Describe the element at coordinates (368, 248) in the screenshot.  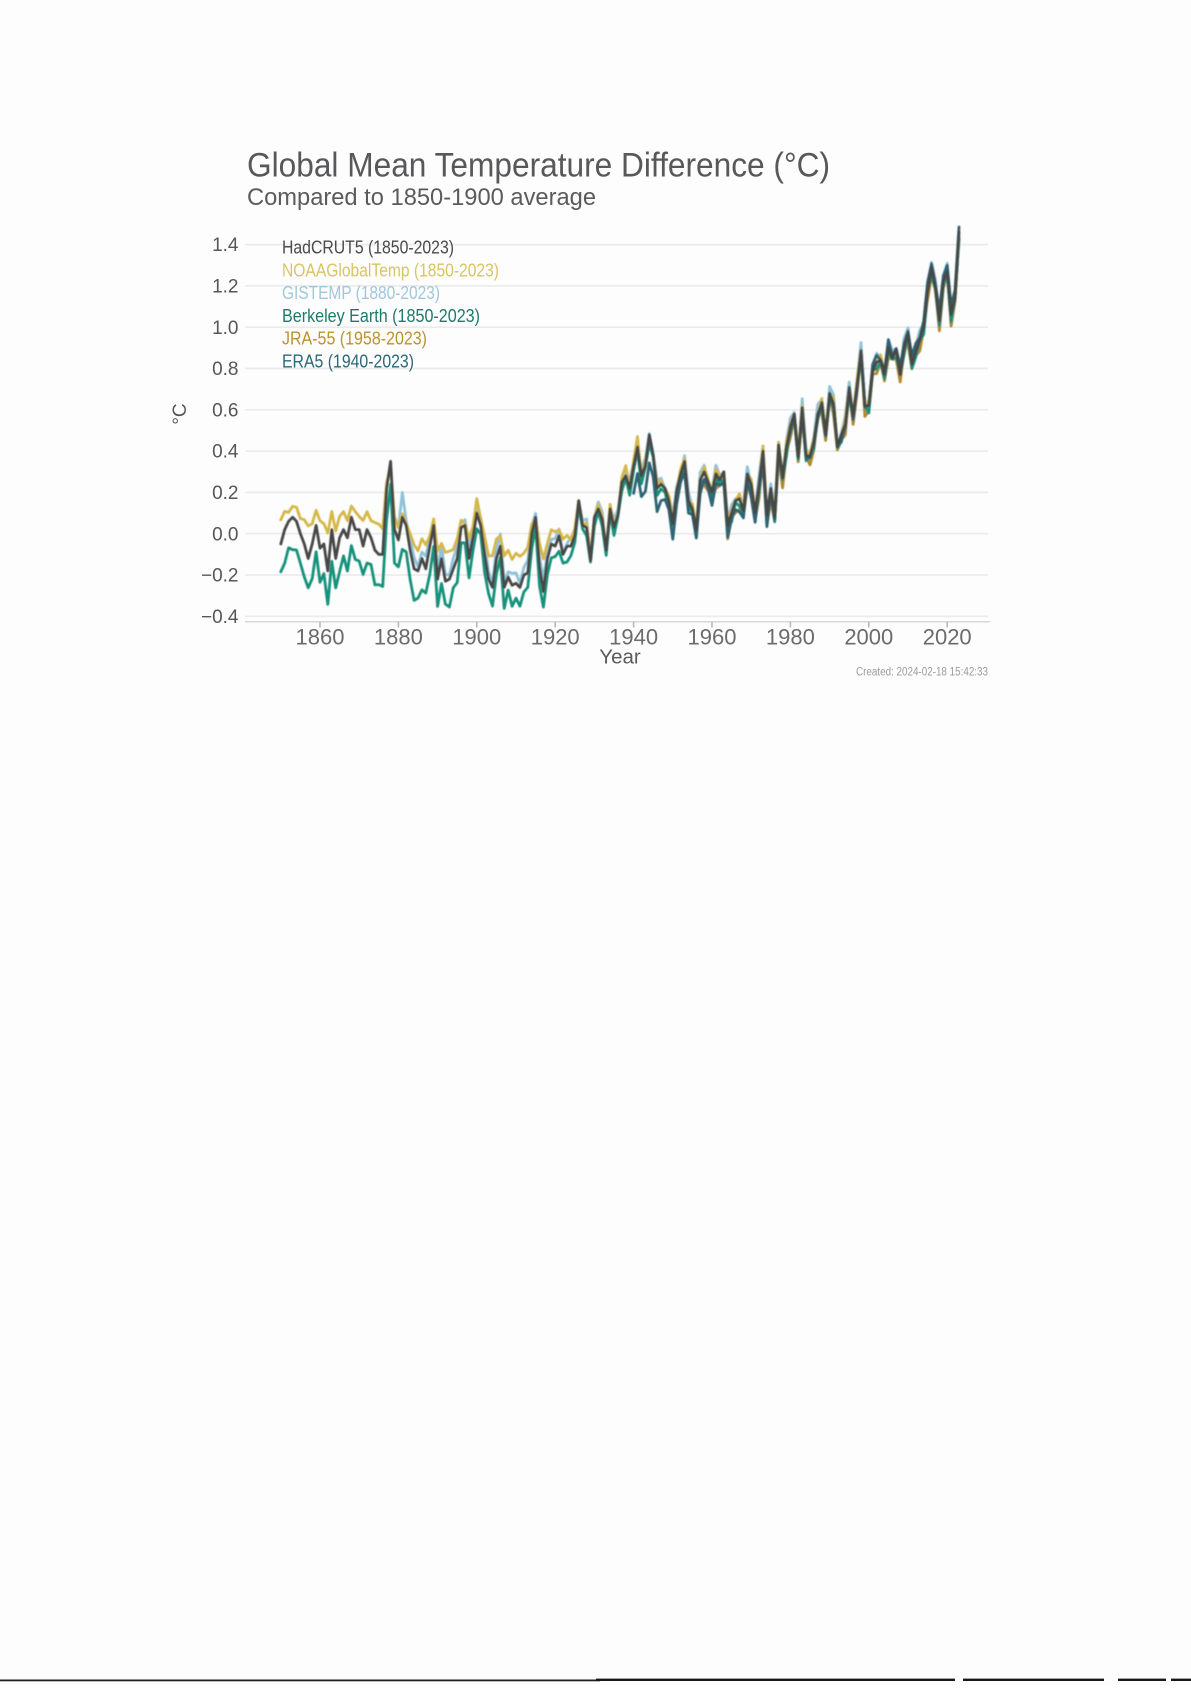
I see `svg-text: HadCRUT5 (1850-2023)` at that location.